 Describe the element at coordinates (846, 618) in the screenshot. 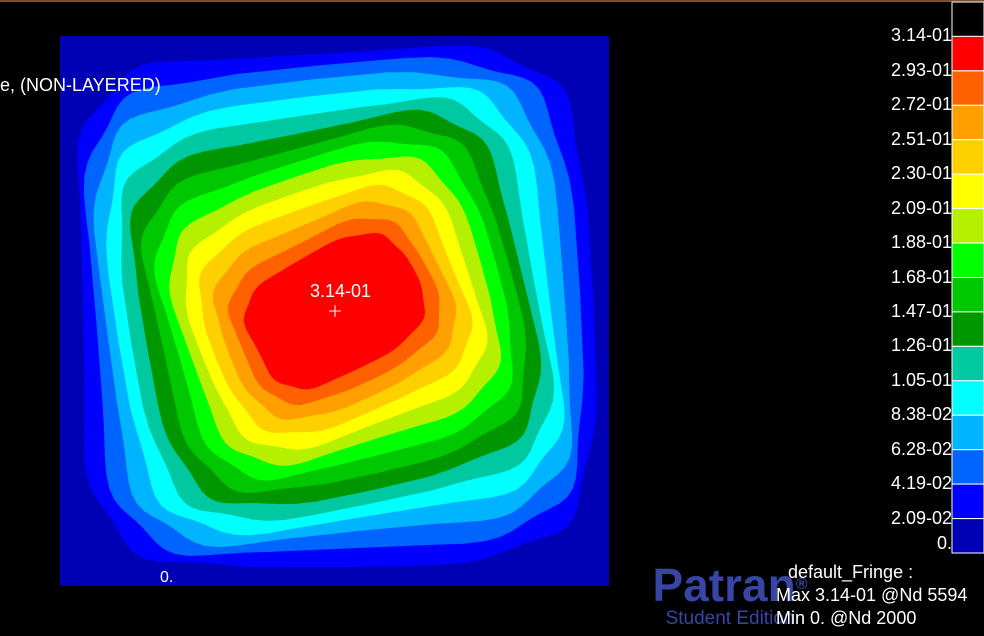

I see `fringe-min: Min 0. @Nd 2000` at that location.